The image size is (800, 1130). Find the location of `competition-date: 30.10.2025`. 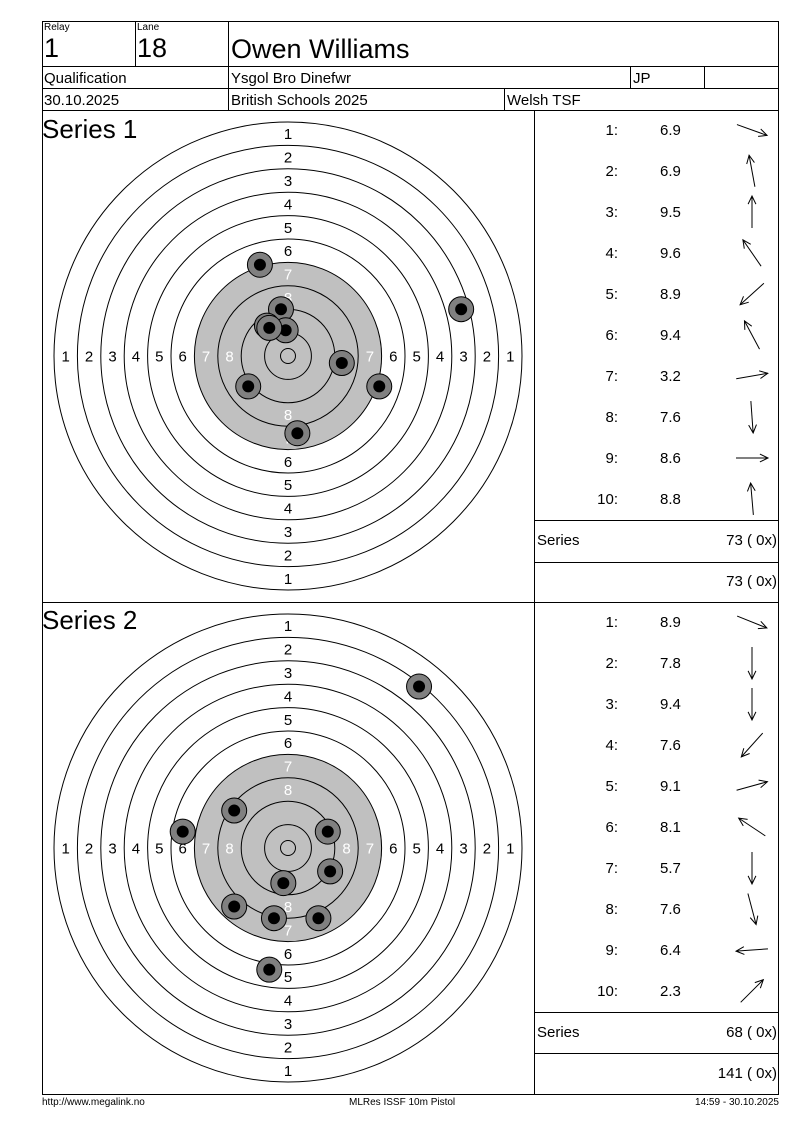

competition-date: 30.10.2025 is located at coordinates (82, 100).